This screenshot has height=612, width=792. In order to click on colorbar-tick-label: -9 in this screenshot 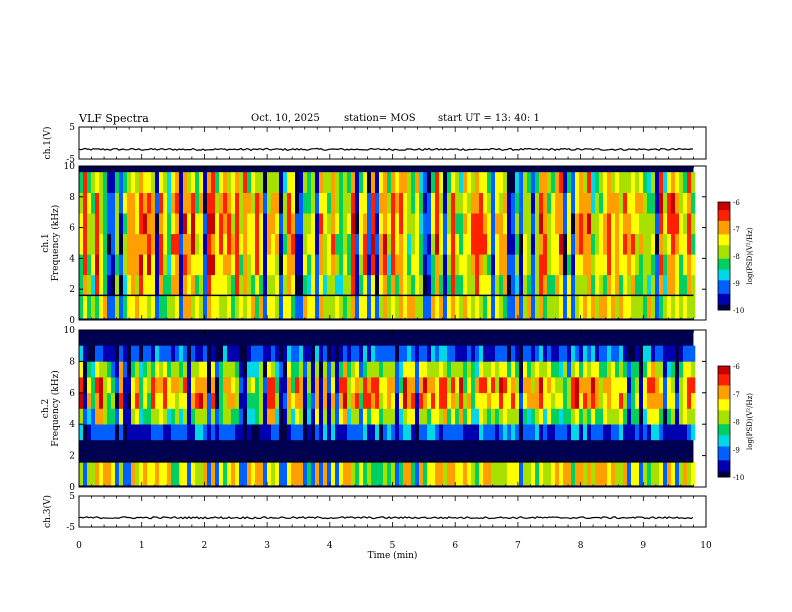, I will do `click(736, 284)`.